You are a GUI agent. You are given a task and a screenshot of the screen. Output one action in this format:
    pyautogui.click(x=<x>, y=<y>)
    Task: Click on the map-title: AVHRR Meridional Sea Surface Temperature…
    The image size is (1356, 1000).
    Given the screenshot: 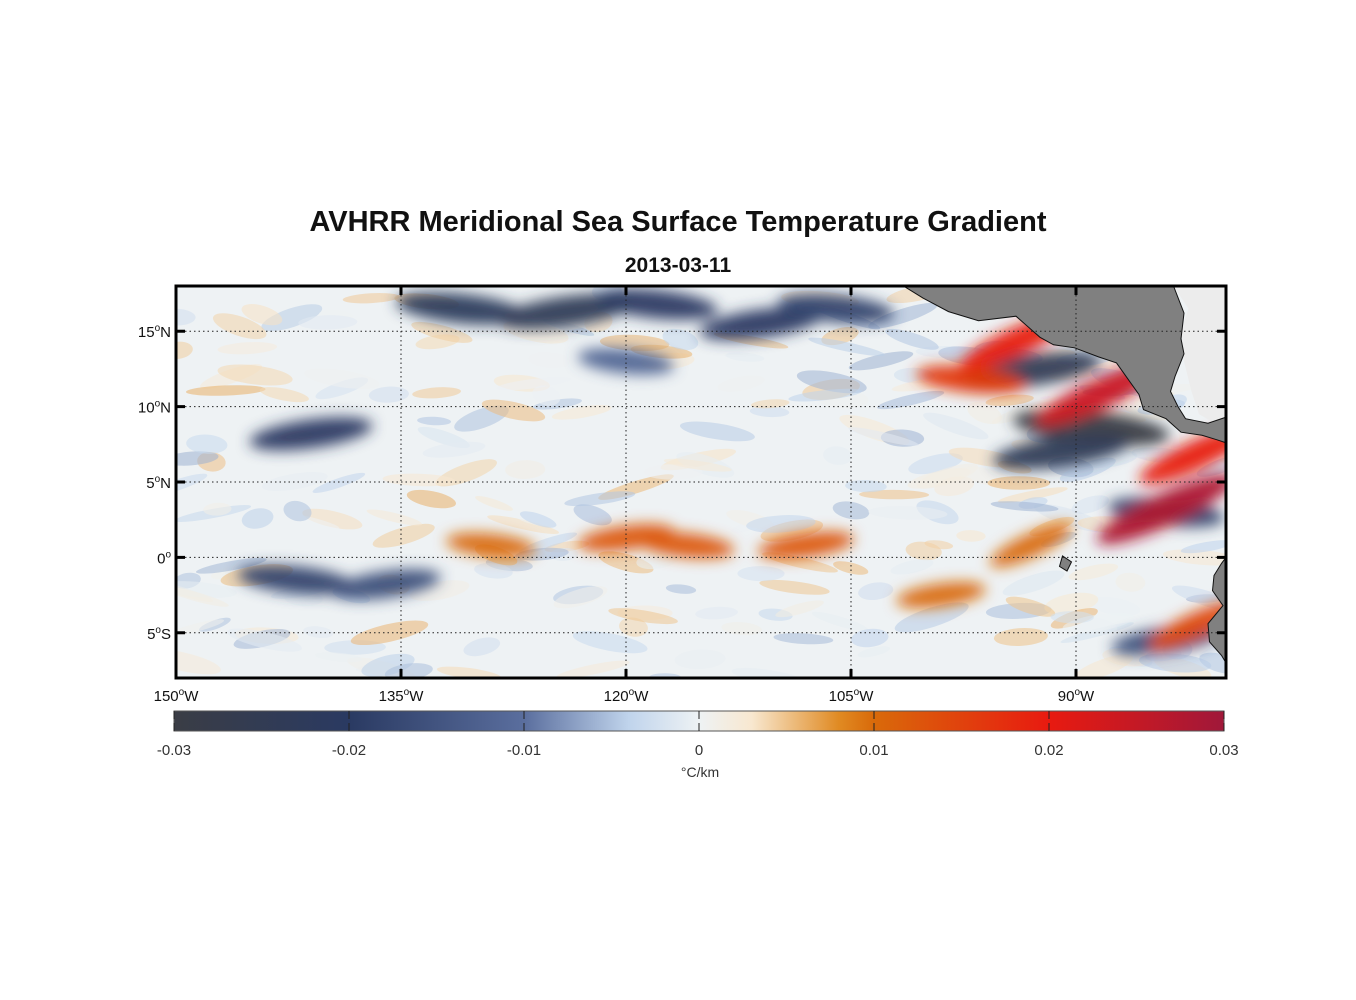 What is the action you would take?
    pyautogui.click(x=678, y=222)
    